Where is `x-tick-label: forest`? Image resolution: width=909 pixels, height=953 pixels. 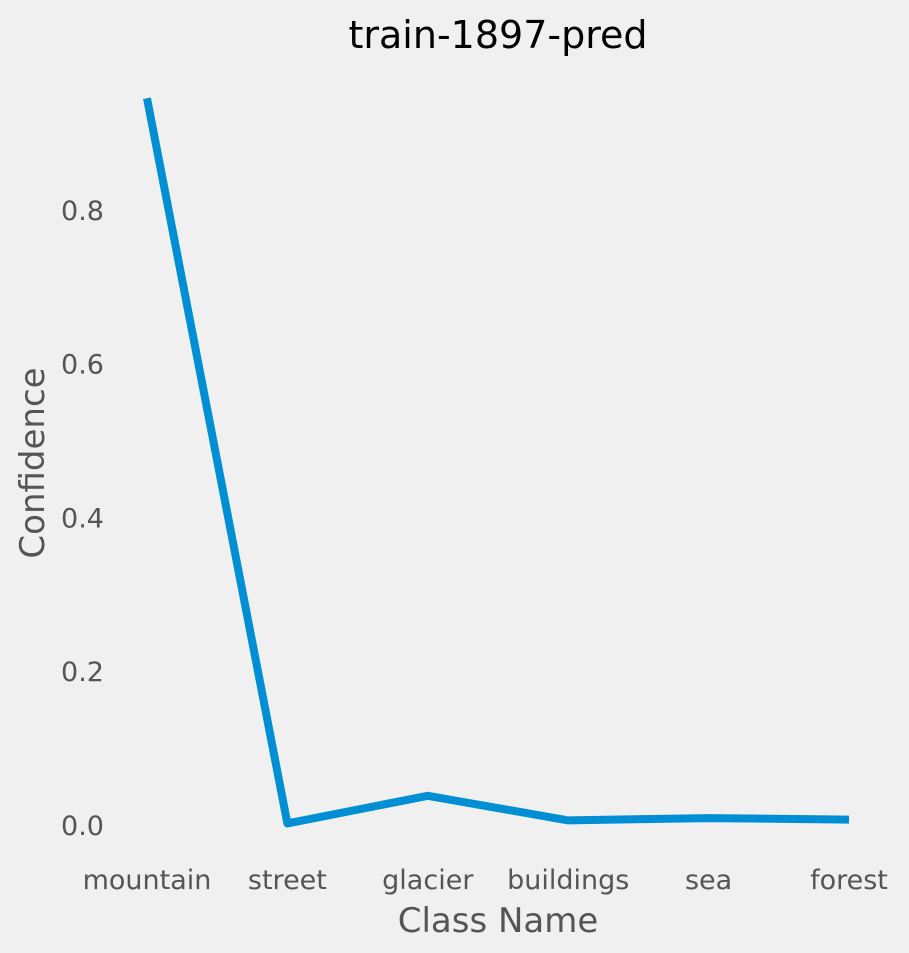
x-tick-label: forest is located at coordinates (849, 880).